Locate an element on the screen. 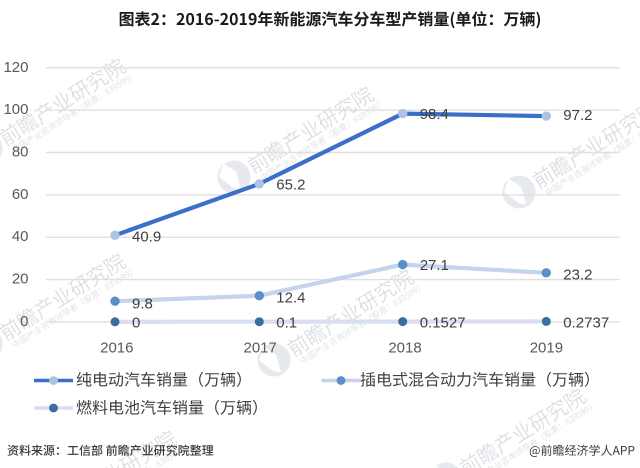 The image size is (640, 468). svg-text: 2016 is located at coordinates (116, 348).